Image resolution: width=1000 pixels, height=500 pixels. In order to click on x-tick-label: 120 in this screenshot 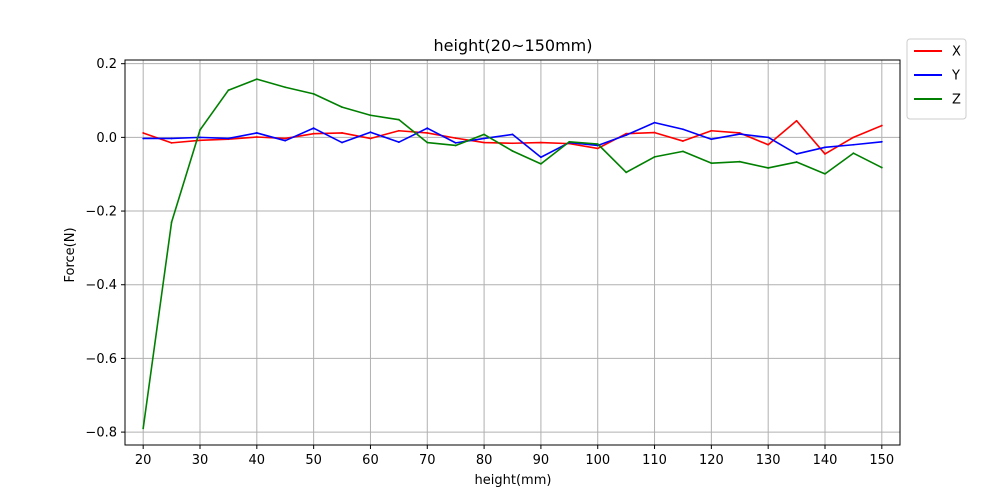, I will do `click(711, 460)`.